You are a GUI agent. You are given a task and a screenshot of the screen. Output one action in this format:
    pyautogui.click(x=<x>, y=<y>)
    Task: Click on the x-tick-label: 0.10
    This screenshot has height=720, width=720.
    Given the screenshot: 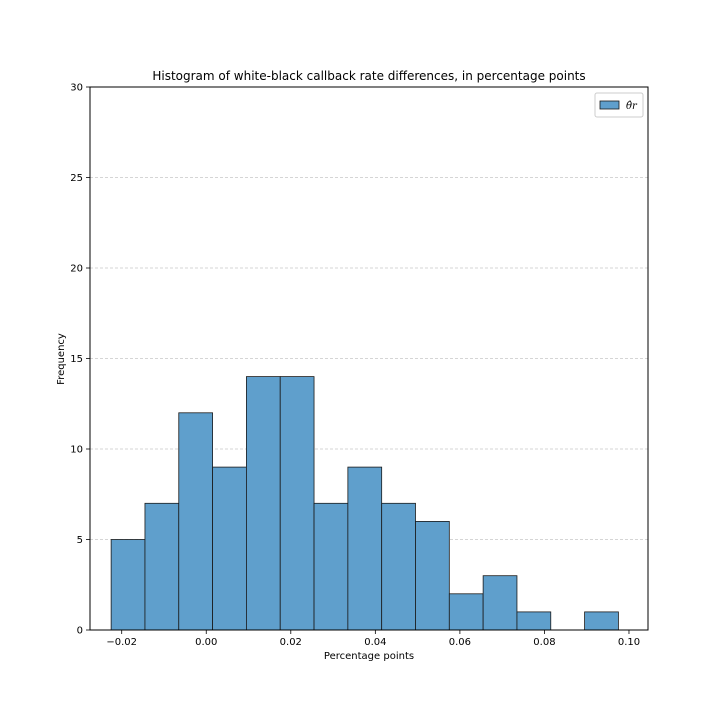 What is the action you would take?
    pyautogui.click(x=629, y=642)
    